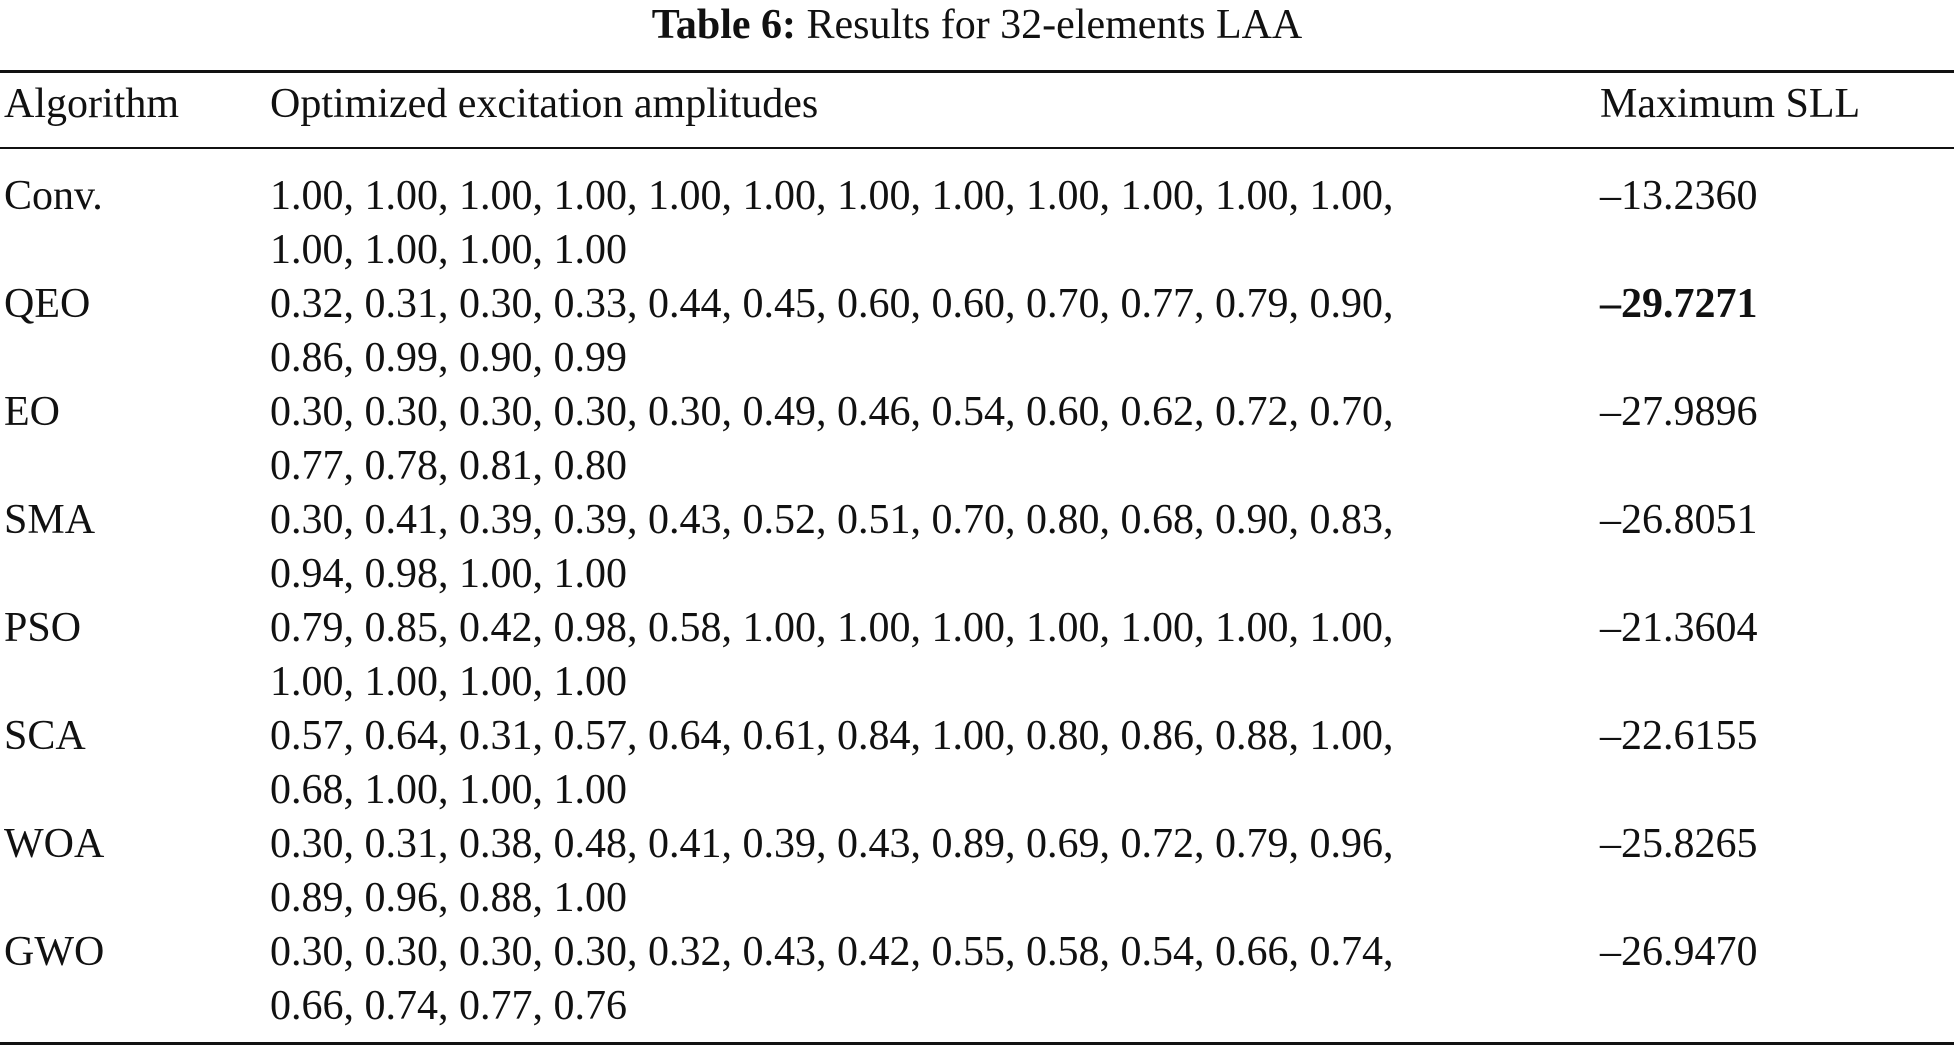  What do you see at coordinates (1679, 520) in the screenshot?
I see `row-max-sll: –26.8051` at bounding box center [1679, 520].